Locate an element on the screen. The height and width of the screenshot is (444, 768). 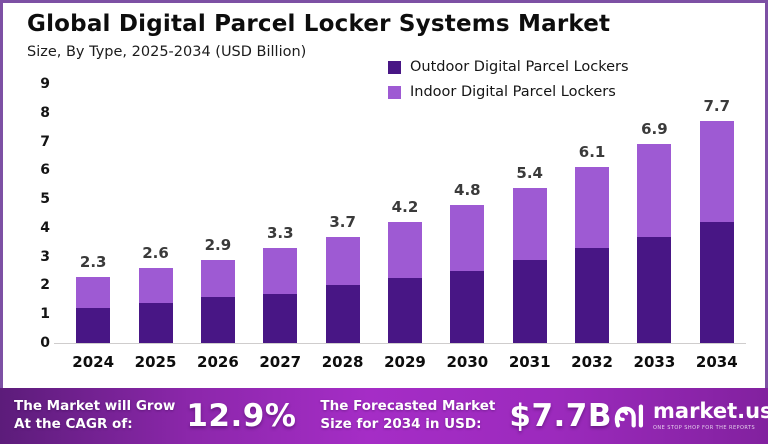
x-axis-label: 2031 is located at coordinates (529, 362).